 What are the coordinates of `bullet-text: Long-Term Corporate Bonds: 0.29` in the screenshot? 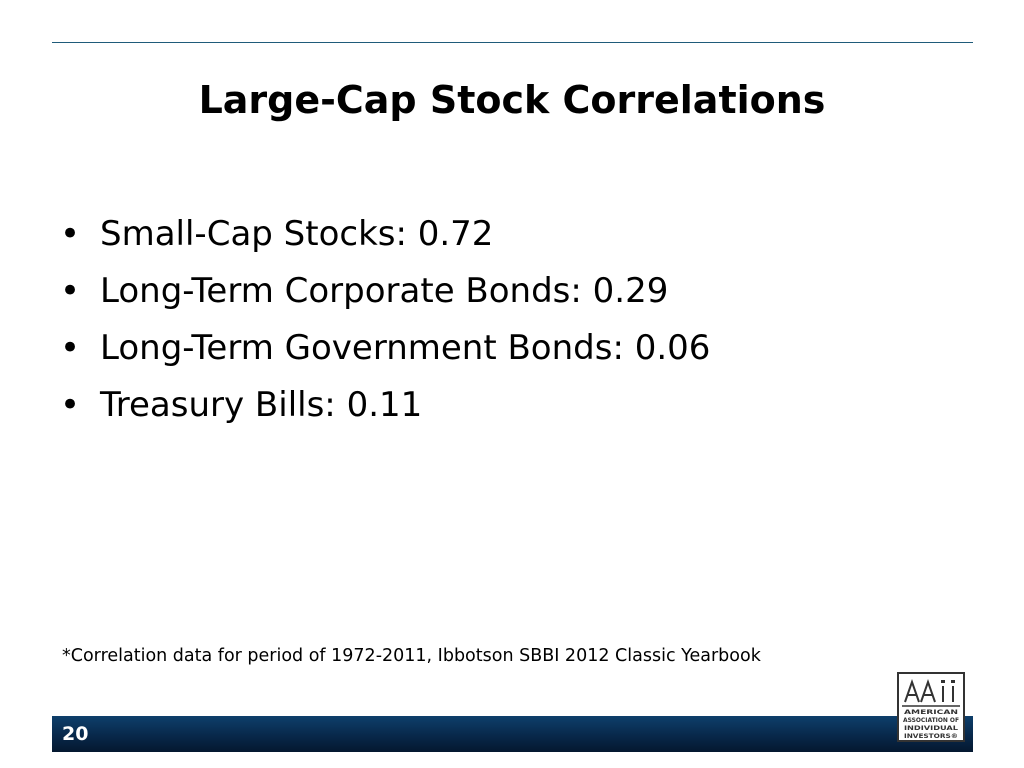 It's located at (384, 291).